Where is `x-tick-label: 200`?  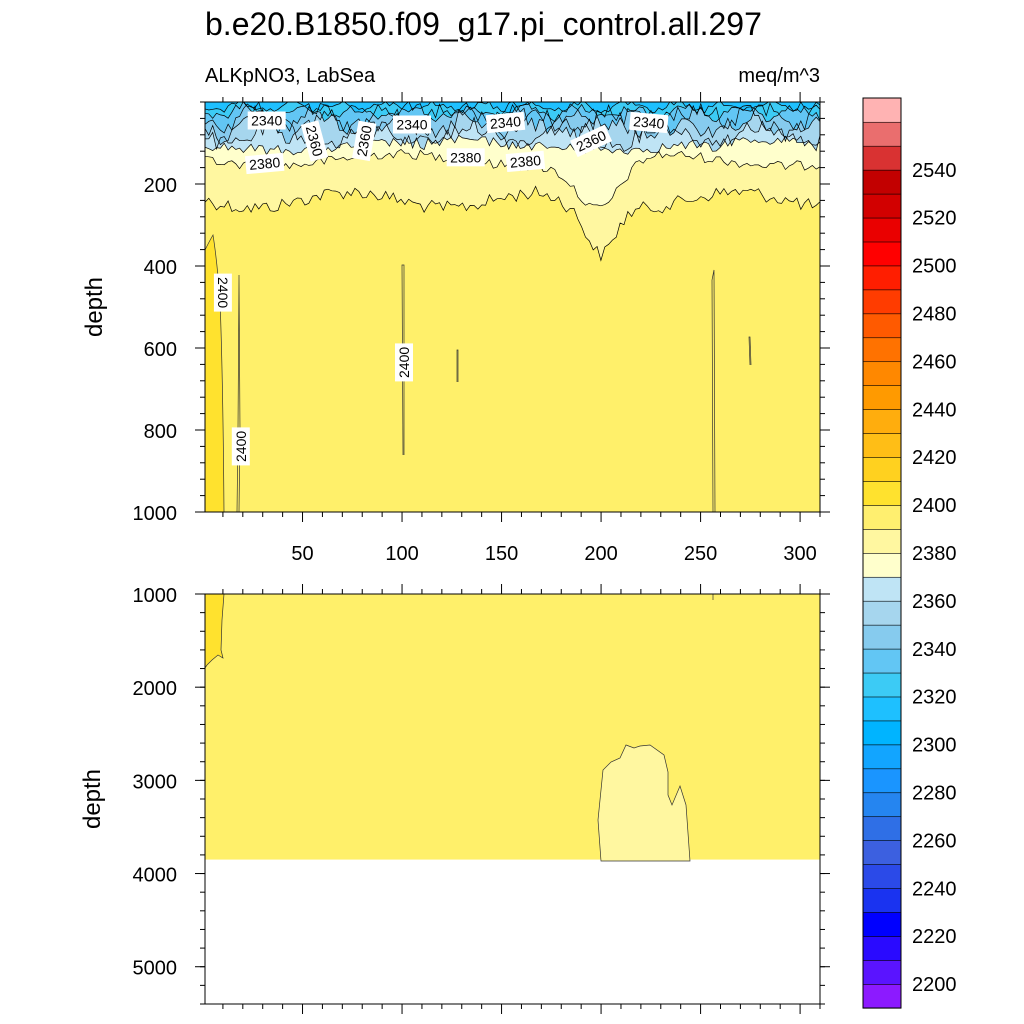 x-tick-label: 200 is located at coordinates (600, 554).